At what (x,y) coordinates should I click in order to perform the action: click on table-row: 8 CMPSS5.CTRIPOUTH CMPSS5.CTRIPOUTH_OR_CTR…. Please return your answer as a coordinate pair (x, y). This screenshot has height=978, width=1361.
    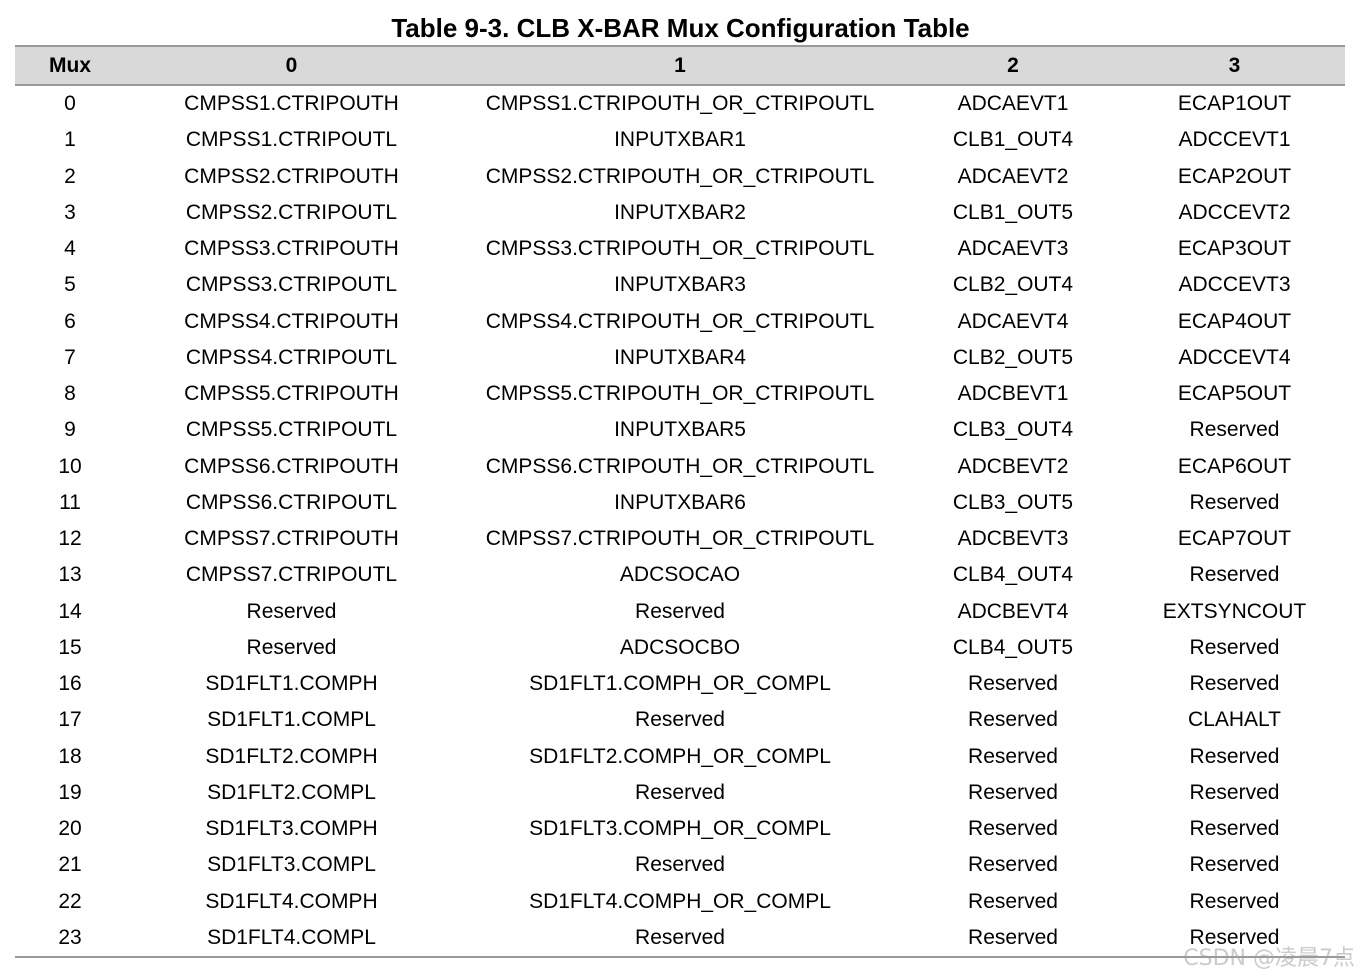
    Looking at the image, I should click on (680, 394).